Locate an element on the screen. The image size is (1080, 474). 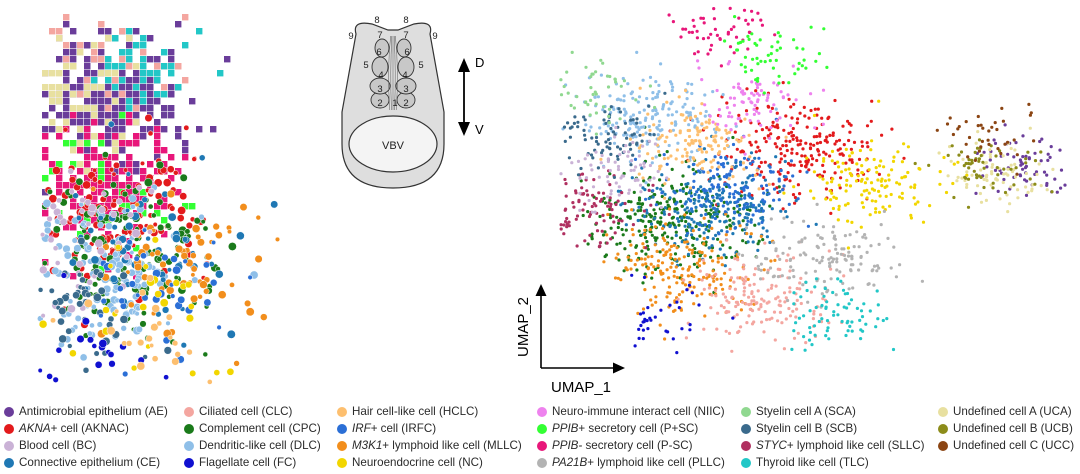
legend-label-text: Neuro-immune interact cell (NIIC) is located at coordinates (638, 411).